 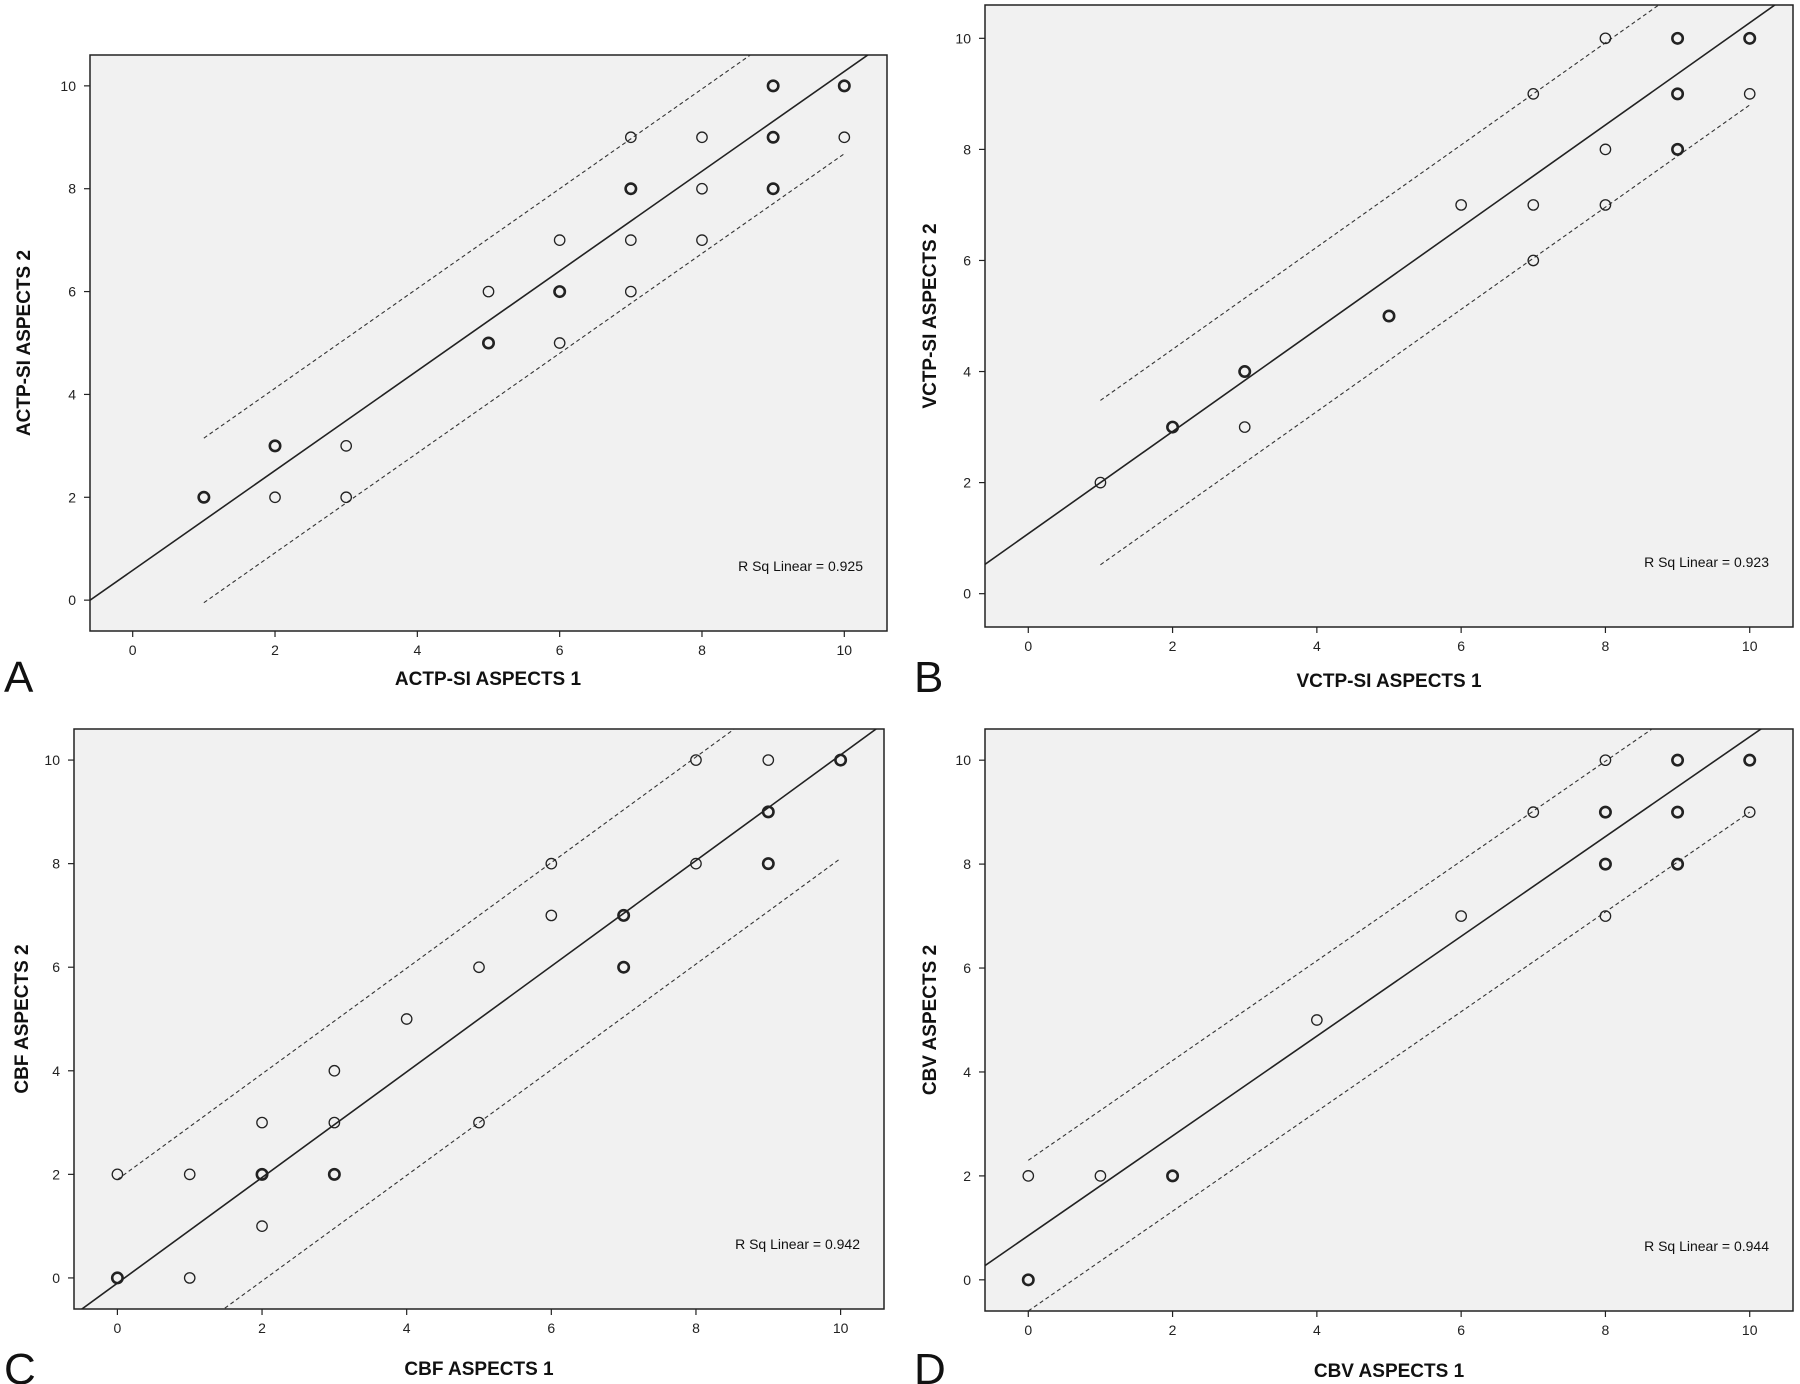 What do you see at coordinates (963, 760) in the screenshot?
I see `y-tick-label-d-10: 10` at bounding box center [963, 760].